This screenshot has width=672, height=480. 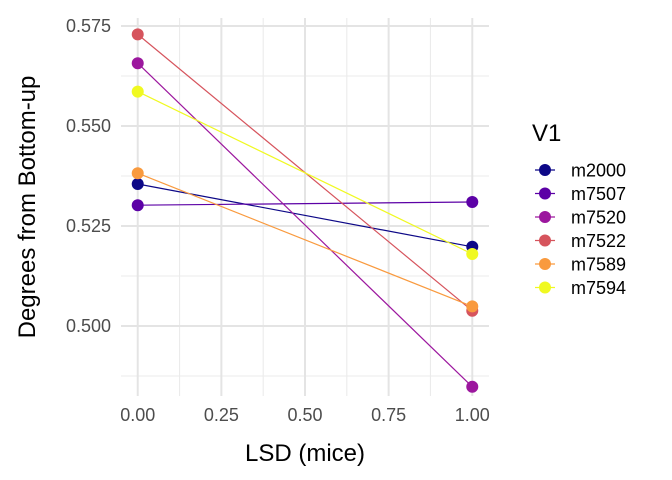 I want to click on legend-item-m7522: m7522, so click(x=580, y=241).